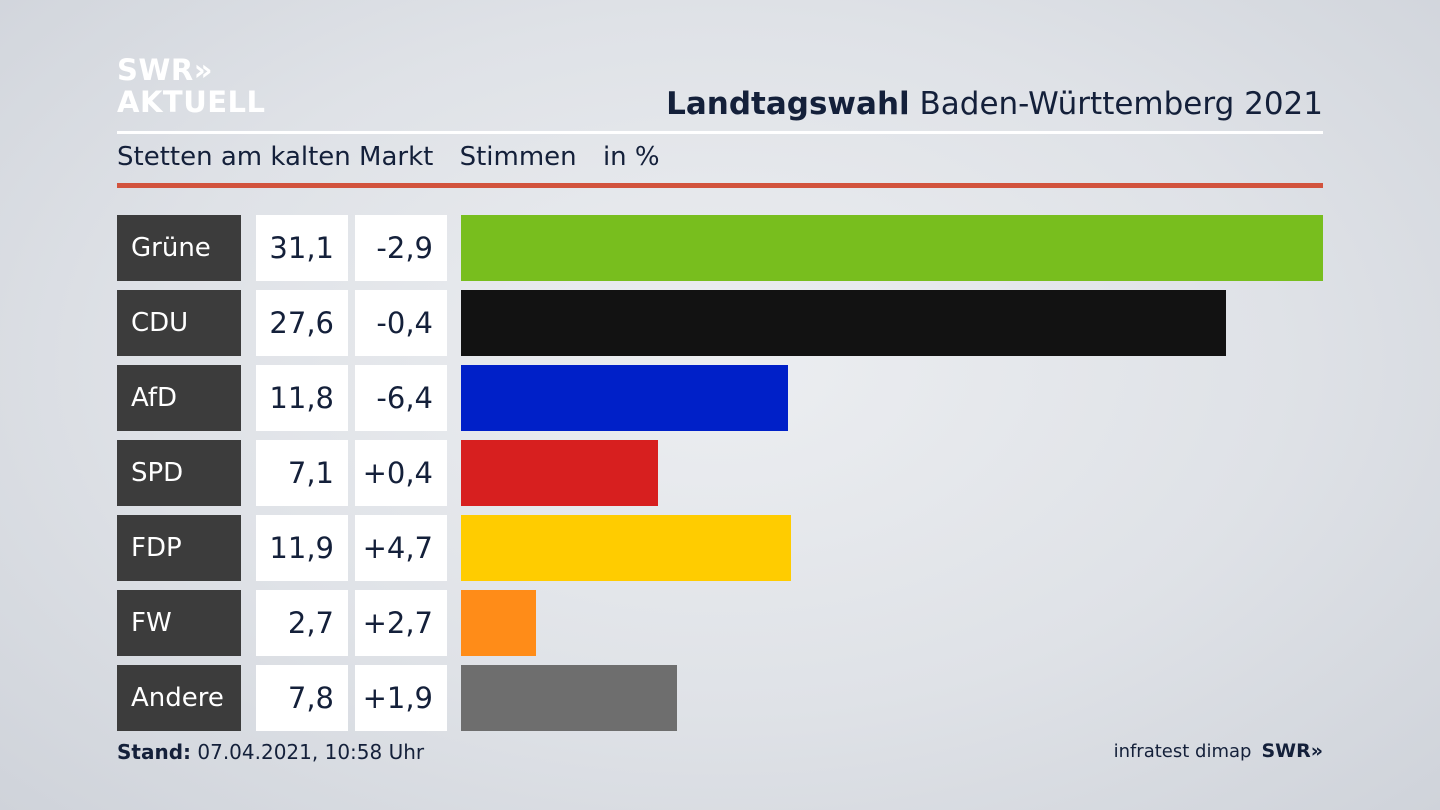  I want to click on stand-value: 07.04.2021, 10:58 Uhr, so click(308, 752).